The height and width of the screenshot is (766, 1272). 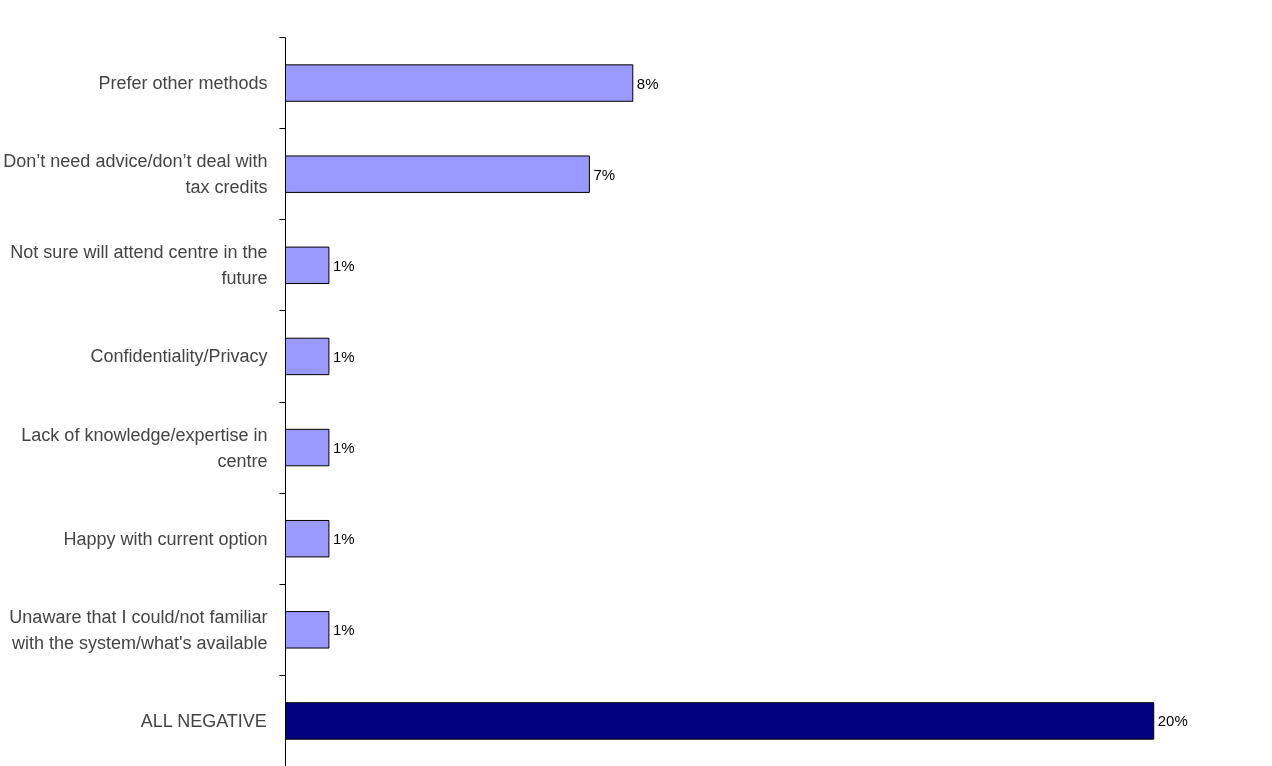 What do you see at coordinates (647, 83) in the screenshot?
I see `data-label: 8%` at bounding box center [647, 83].